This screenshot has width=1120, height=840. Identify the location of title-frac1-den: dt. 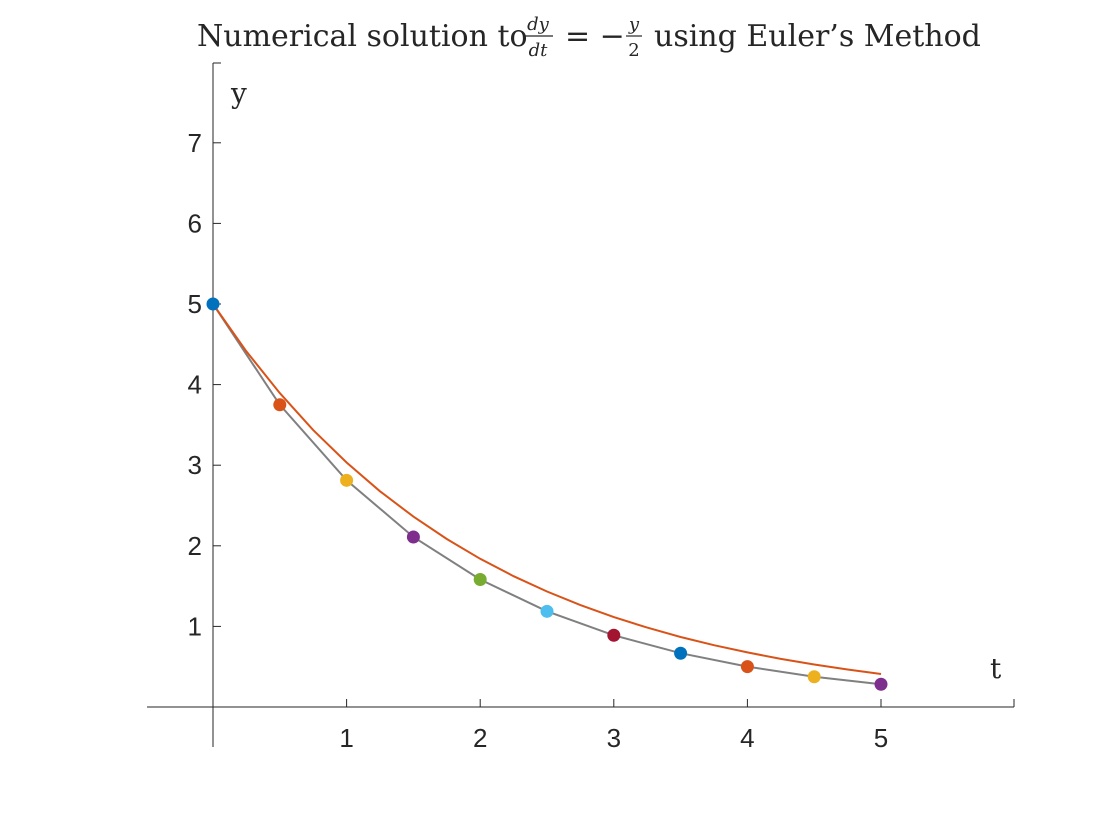
(539, 50).